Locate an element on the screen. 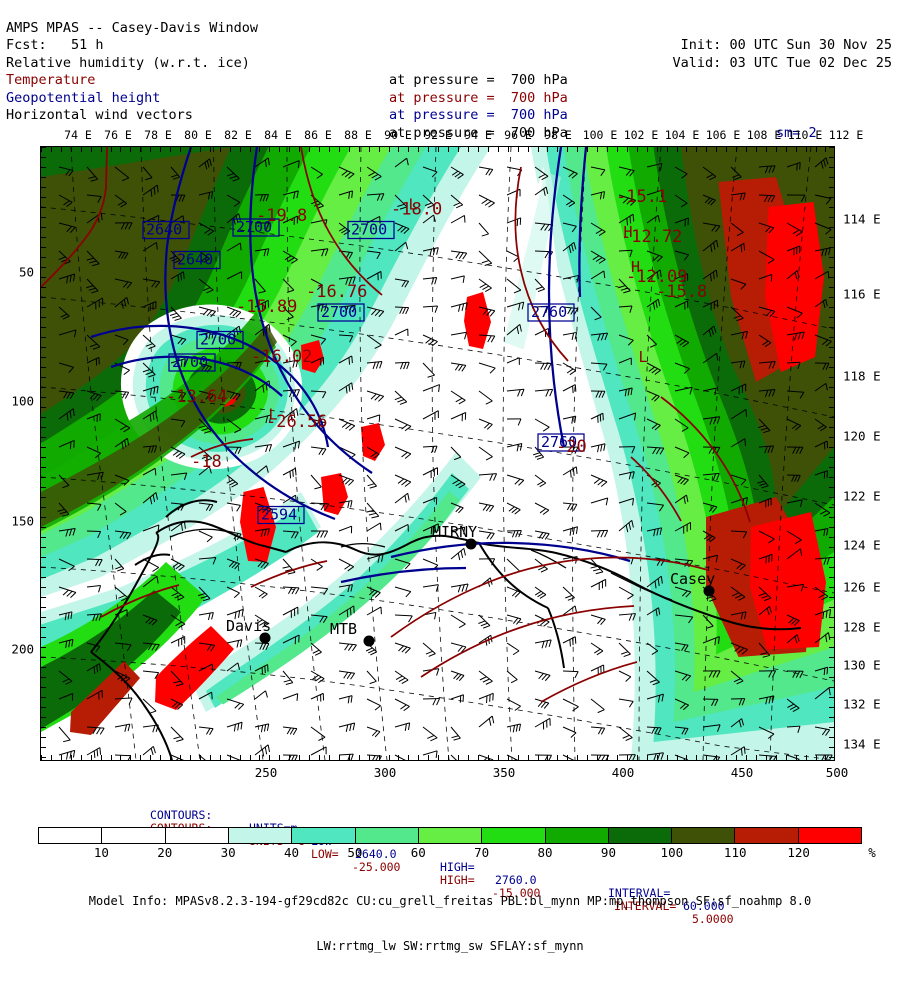 This screenshot has width=900, height=984. temperature-contour-label: -18 is located at coordinates (206, 462).